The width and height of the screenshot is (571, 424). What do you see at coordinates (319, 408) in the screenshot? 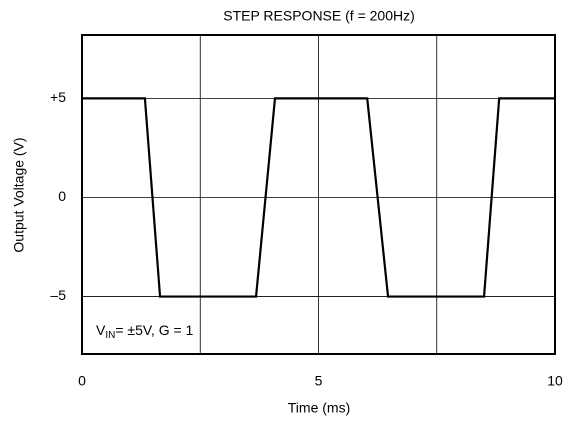
I see `x-axis-label: Time (ms)` at bounding box center [319, 408].